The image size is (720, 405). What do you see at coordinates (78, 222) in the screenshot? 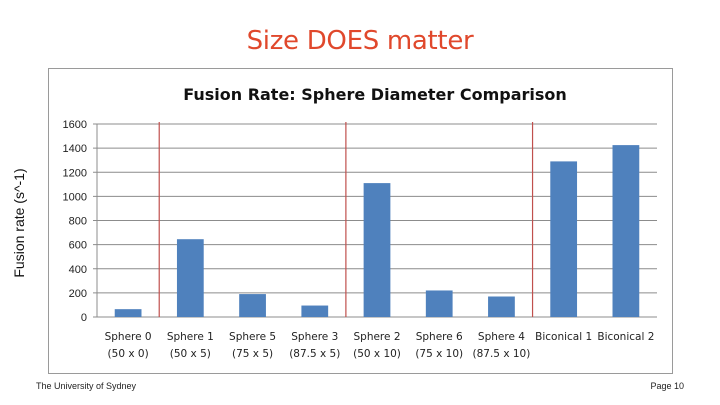
I see `y-tick-label: 800` at bounding box center [78, 222].